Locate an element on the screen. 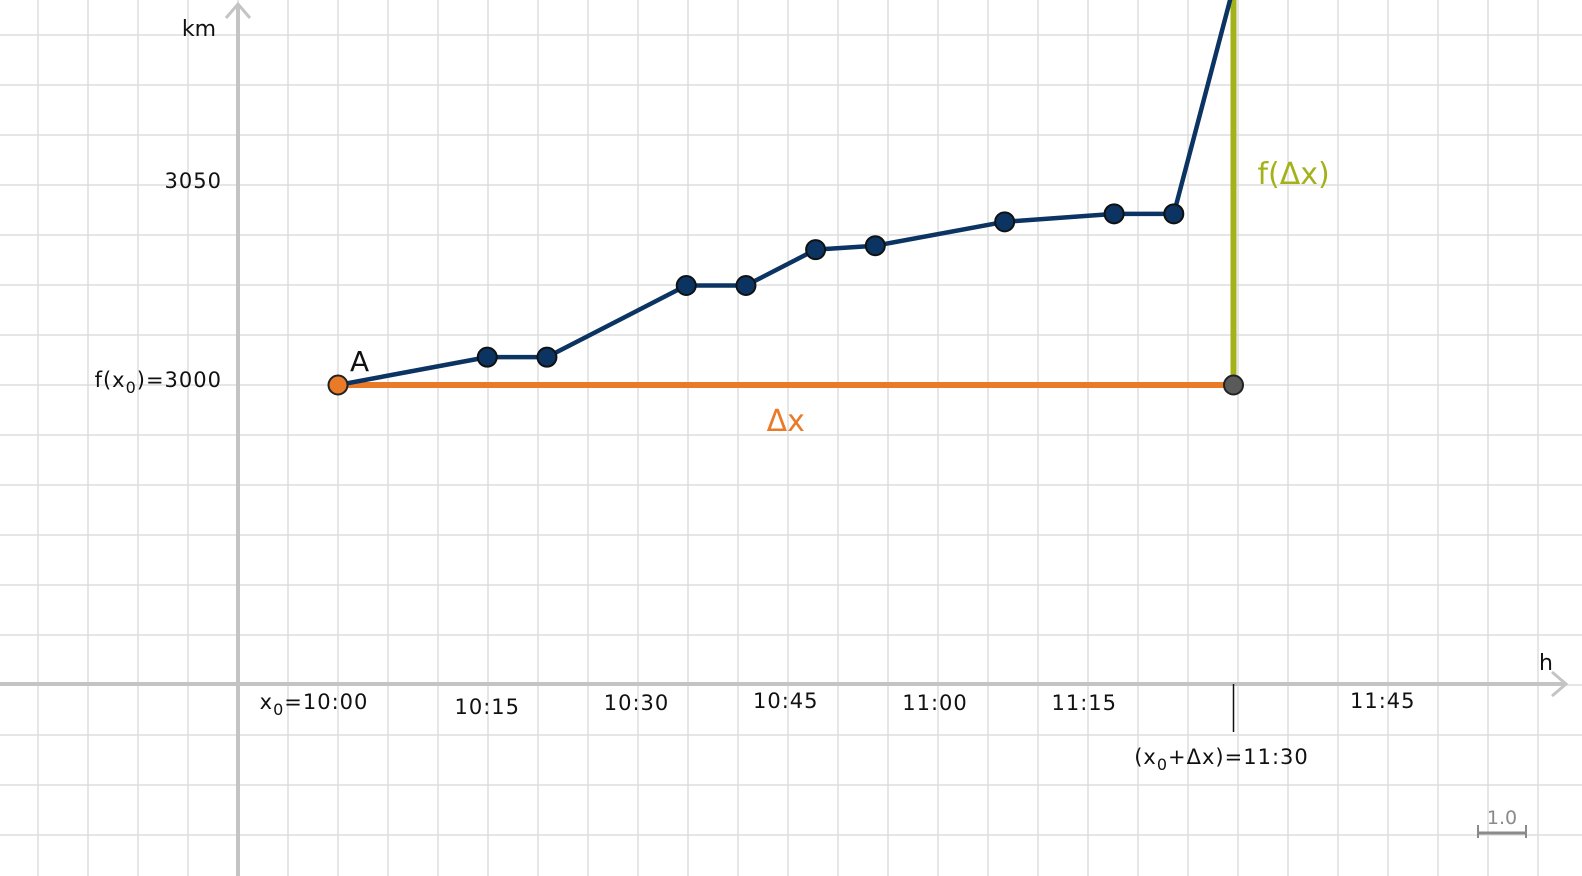 This screenshot has width=1582, height=876. data-points is located at coordinates (785, 299).